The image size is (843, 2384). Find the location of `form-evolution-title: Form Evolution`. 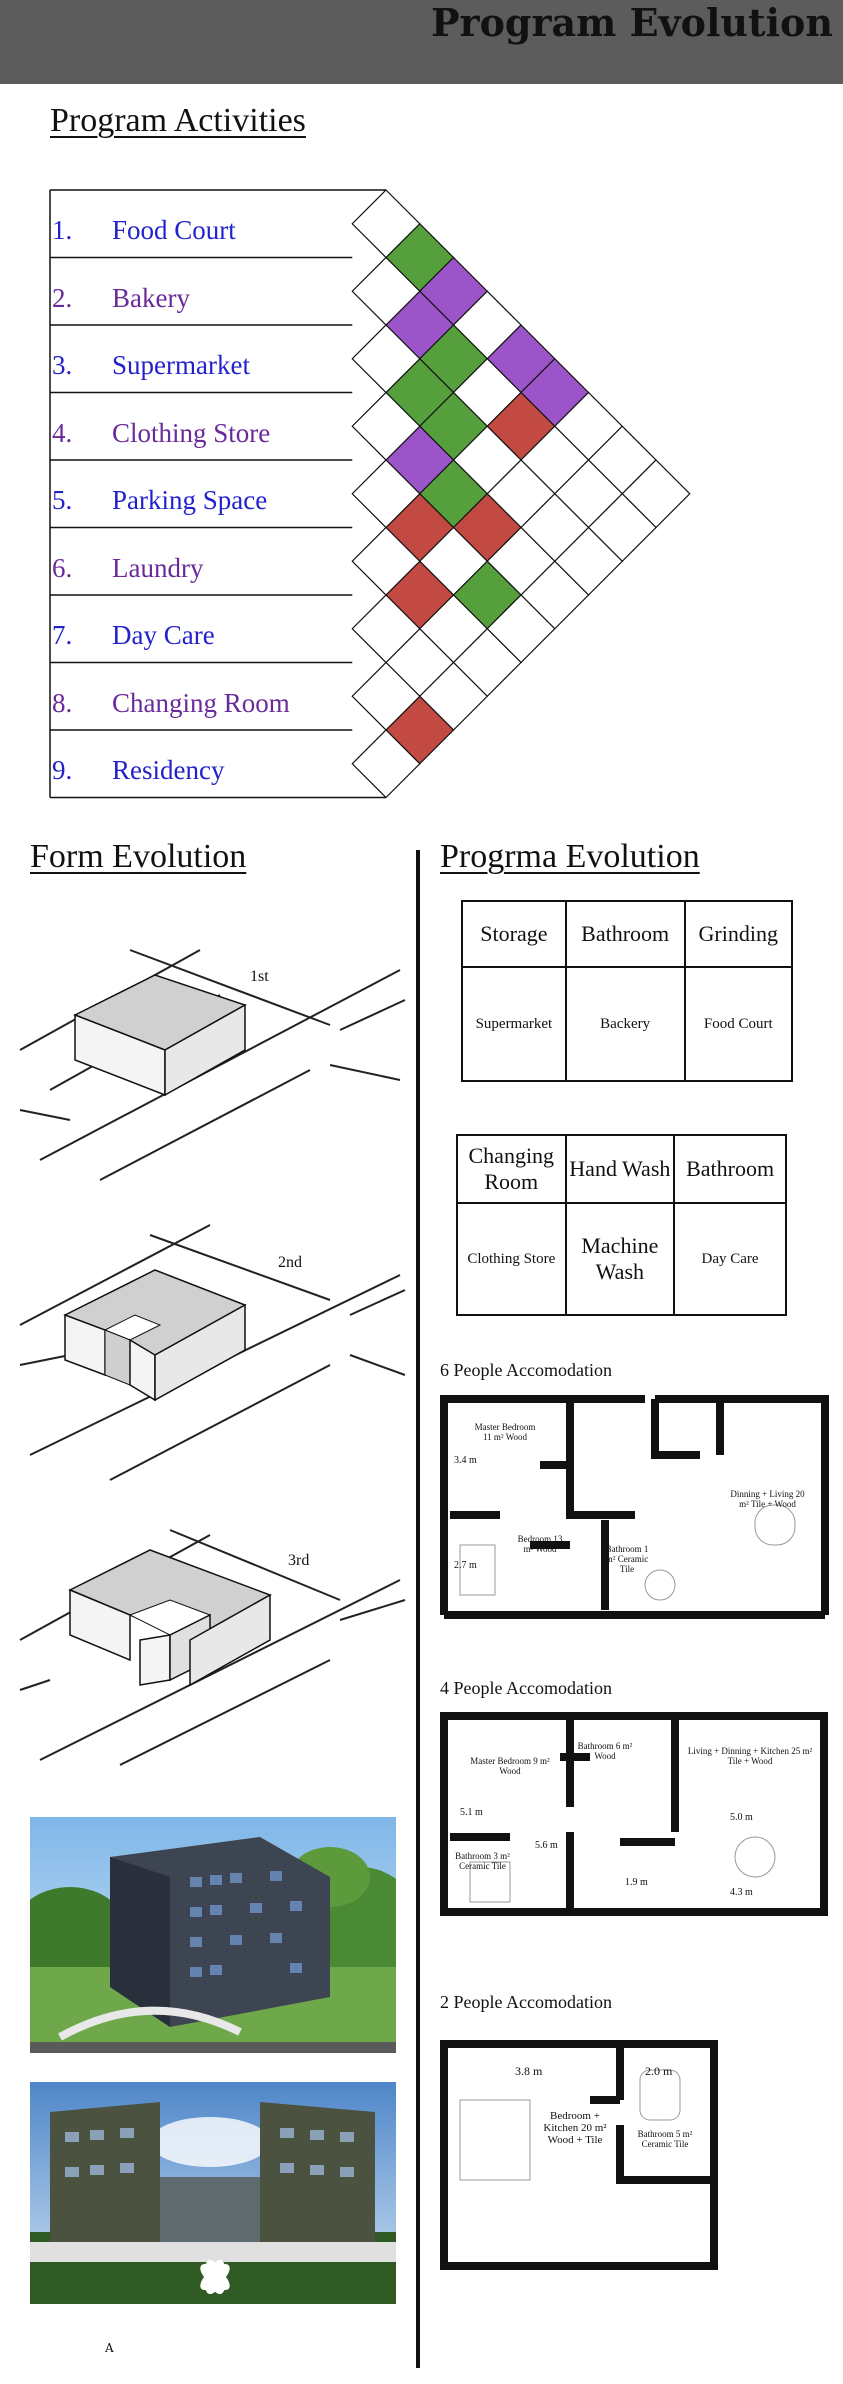

form-evolution-title: Form Evolution is located at coordinates (138, 856).